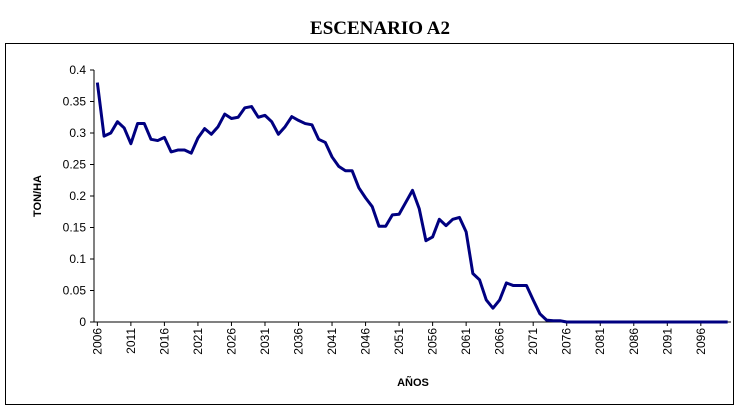  Describe the element at coordinates (533, 341) in the screenshot. I see `x-tick-label: 2071` at that location.